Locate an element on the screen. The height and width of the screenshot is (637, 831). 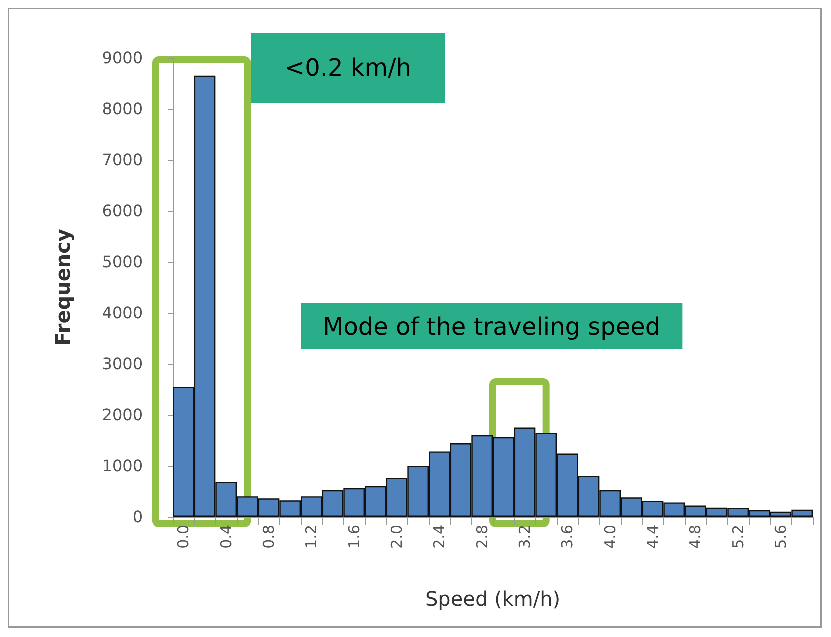
y-tick-label: 6000 is located at coordinates (122, 211).